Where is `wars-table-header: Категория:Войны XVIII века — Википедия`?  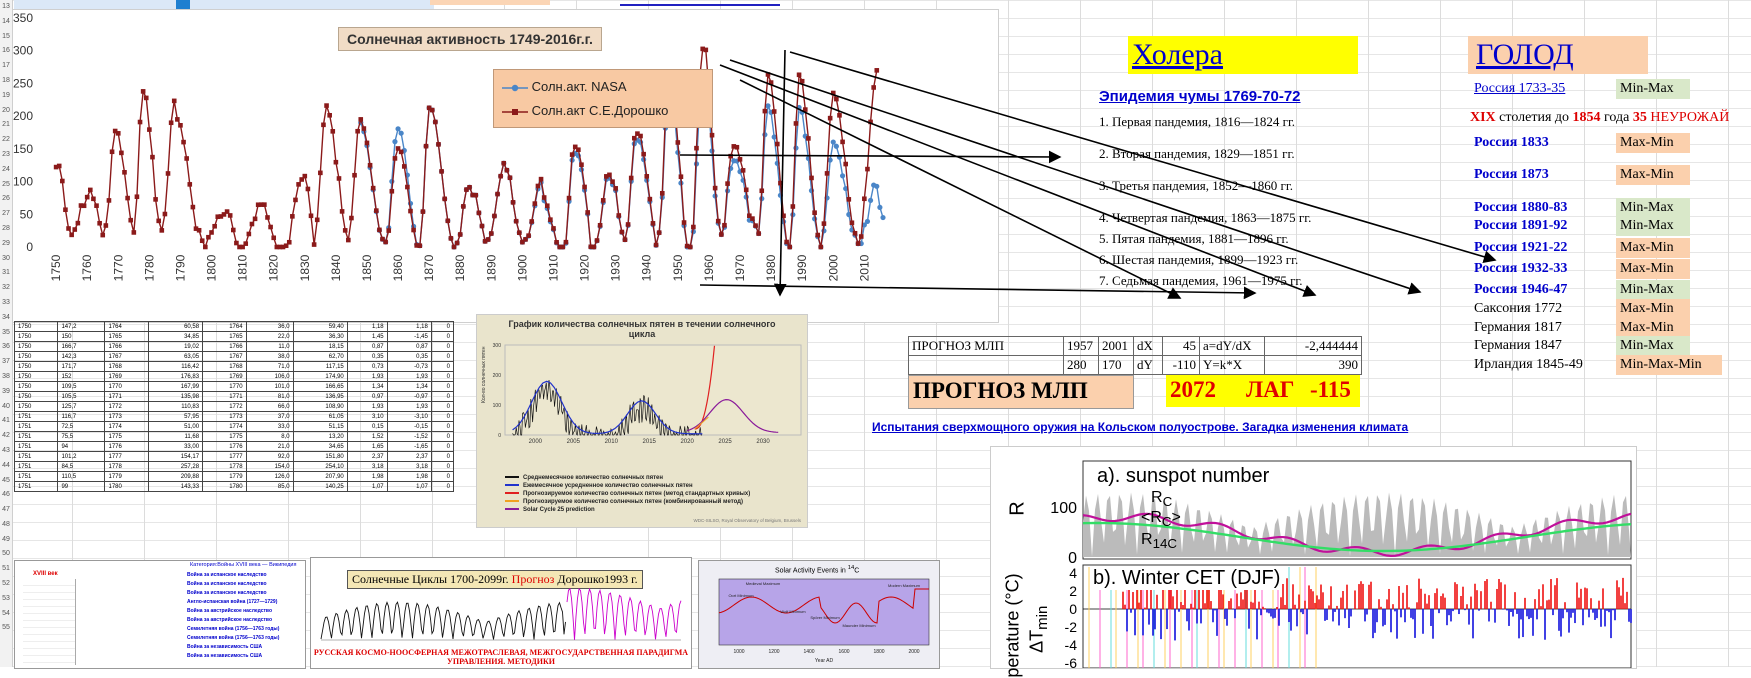
wars-table-header: Категория:Войны XVIII века — Википедия is located at coordinates (243, 565).